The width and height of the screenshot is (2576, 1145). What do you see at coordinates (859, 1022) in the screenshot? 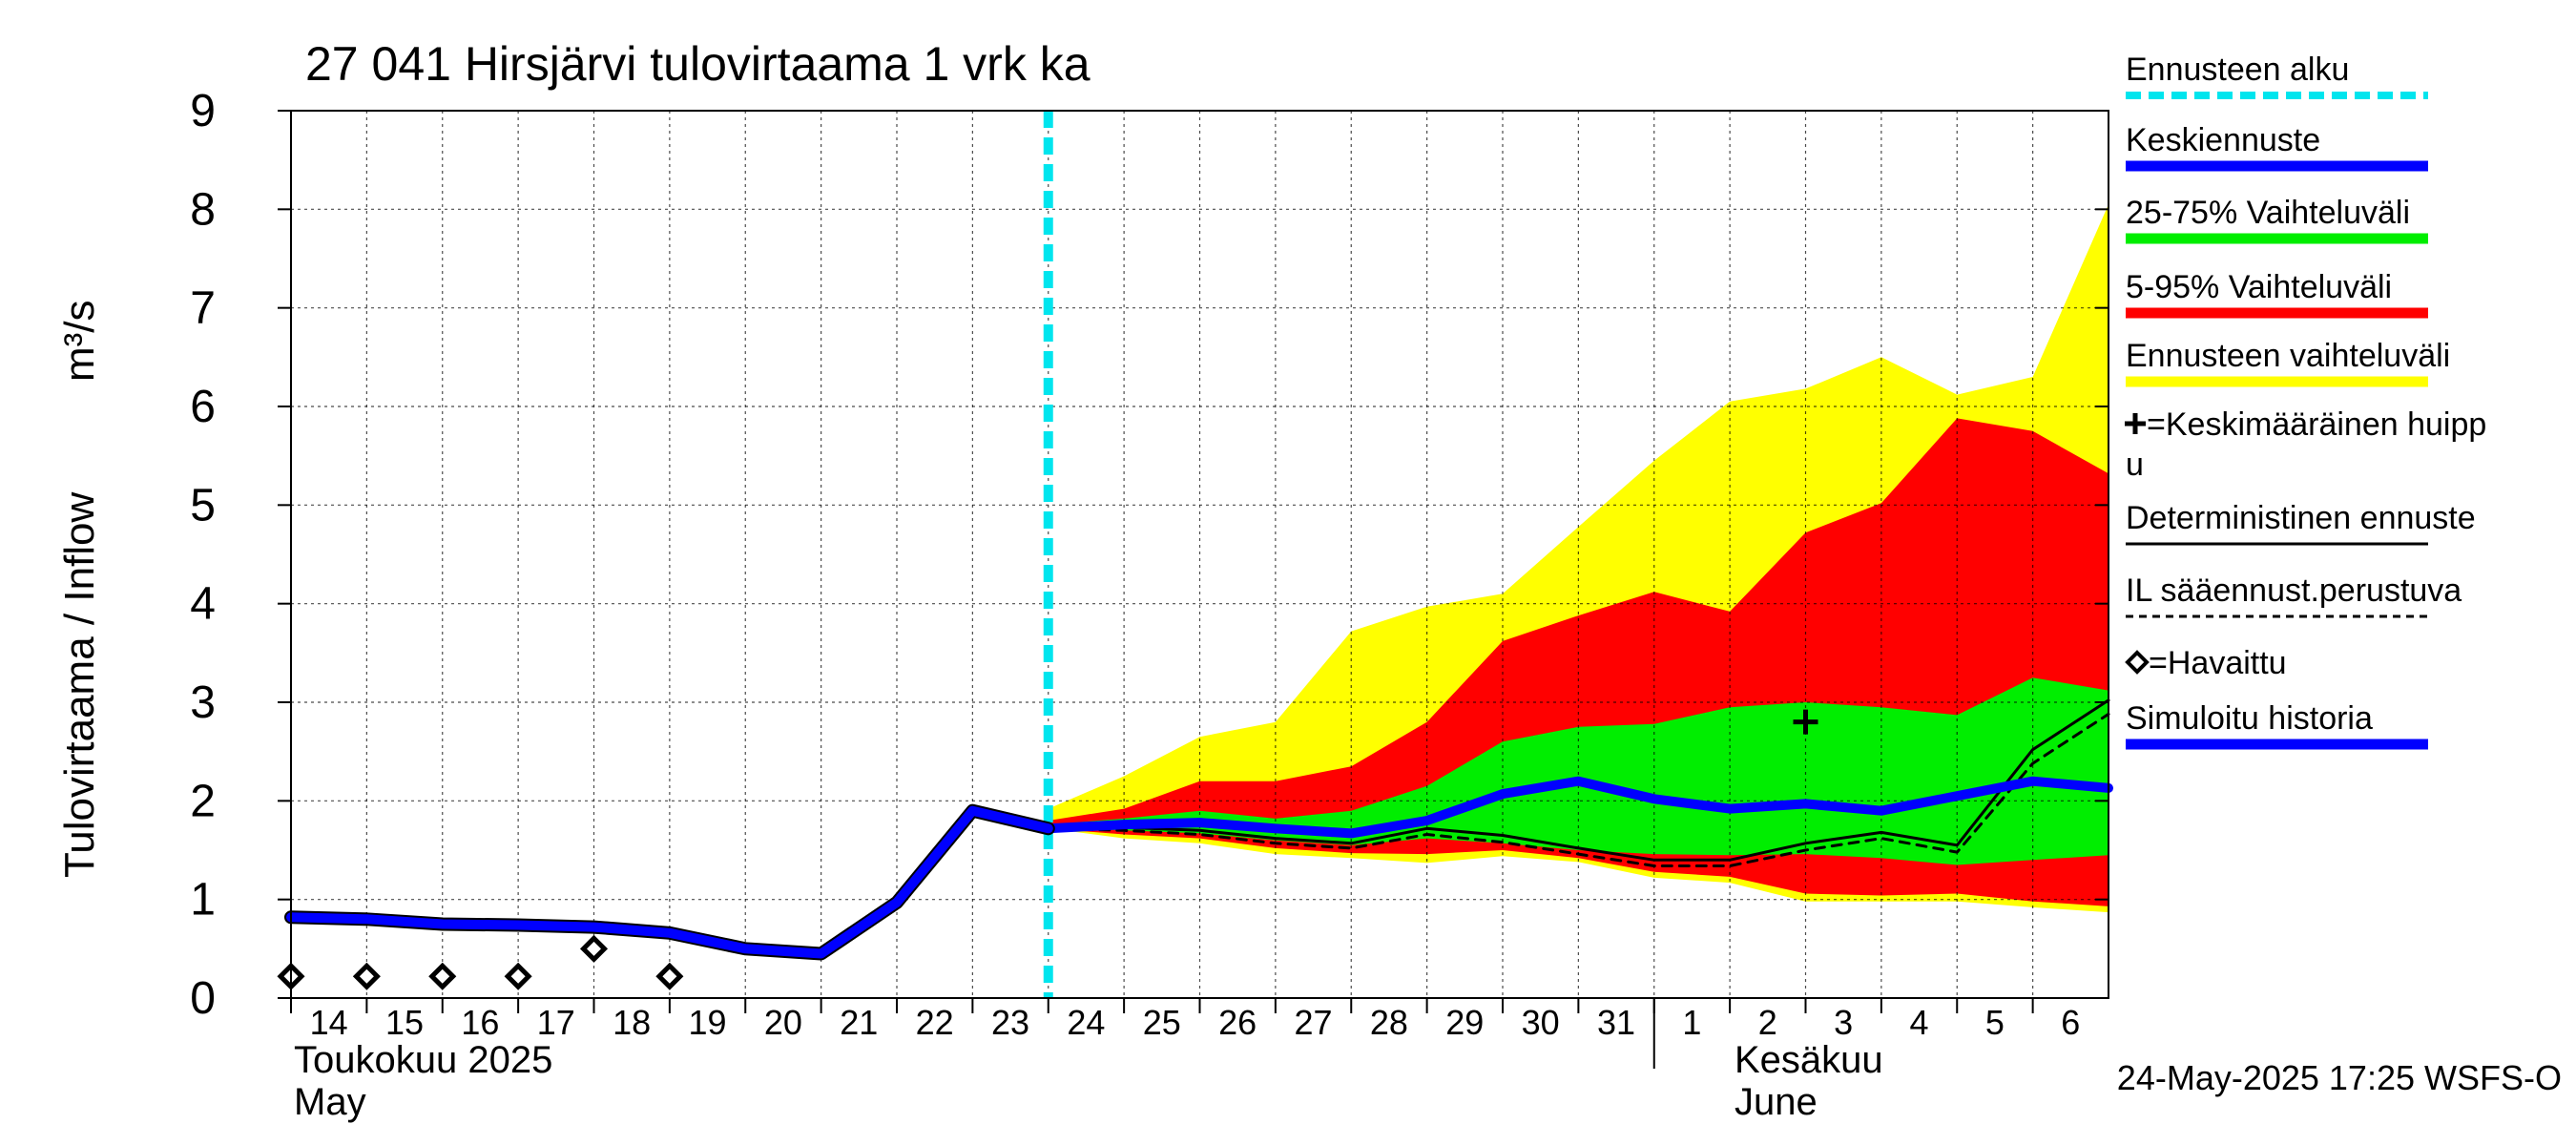
I see `x-tick-label: 21` at bounding box center [859, 1022].